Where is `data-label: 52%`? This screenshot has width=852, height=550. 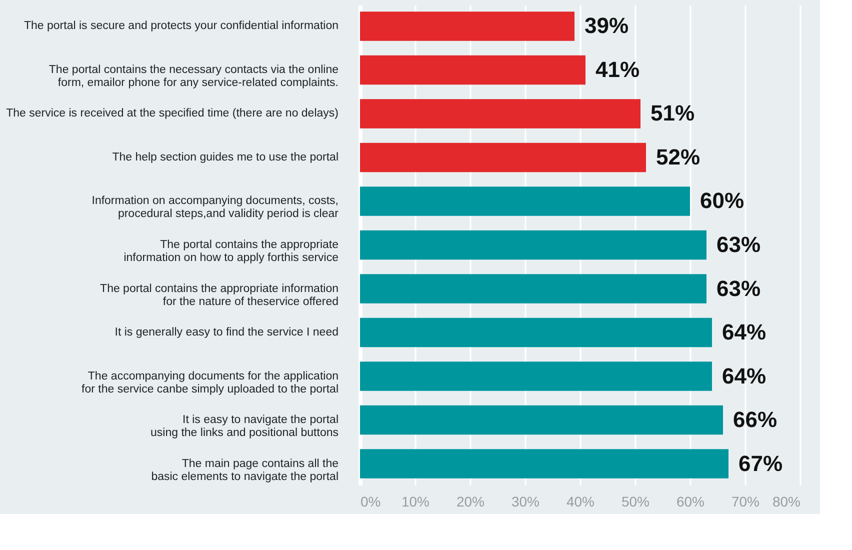
data-label: 52% is located at coordinates (678, 157).